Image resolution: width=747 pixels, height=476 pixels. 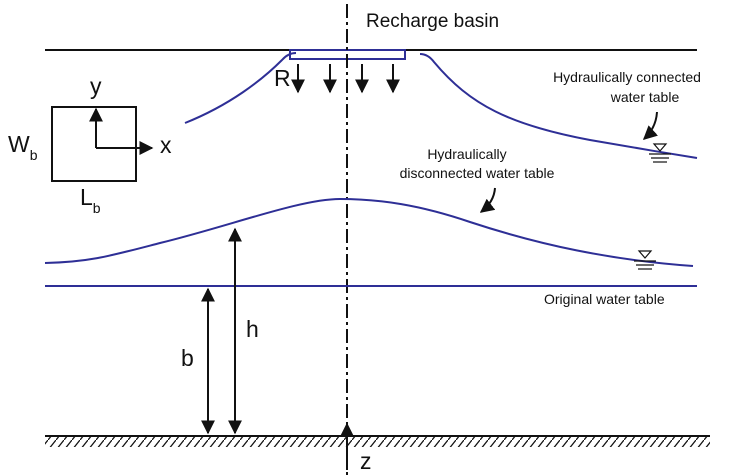 What do you see at coordinates (94, 144) in the screenshot?
I see `basin-plan-box` at bounding box center [94, 144].